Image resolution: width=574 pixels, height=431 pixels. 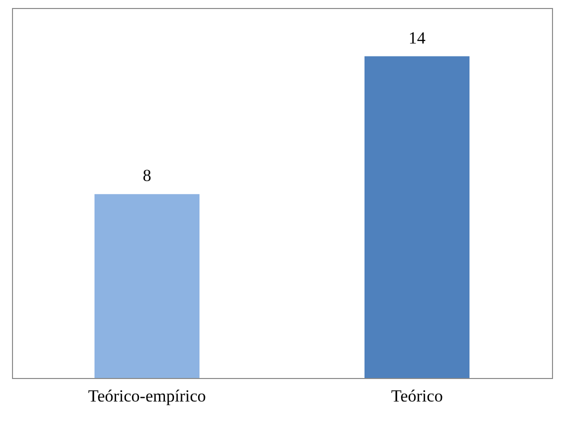 What do you see at coordinates (147, 396) in the screenshot?
I see `x-tick-label: Teórico-empírico` at bounding box center [147, 396].